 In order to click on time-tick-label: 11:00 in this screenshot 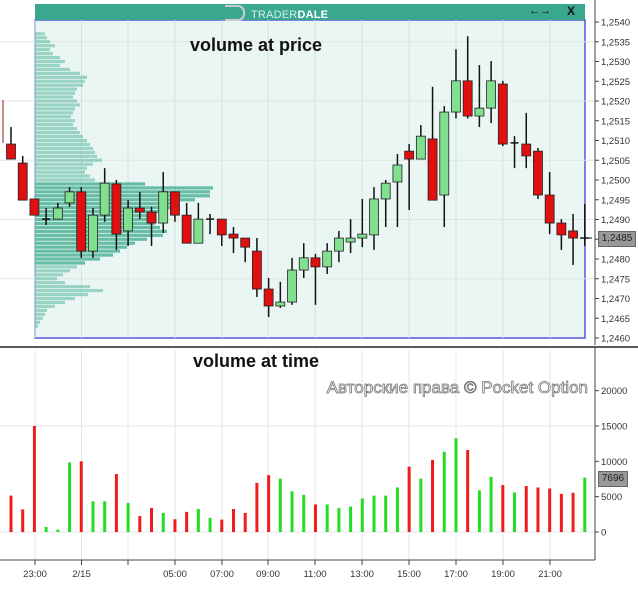, I will do `click(314, 574)`.